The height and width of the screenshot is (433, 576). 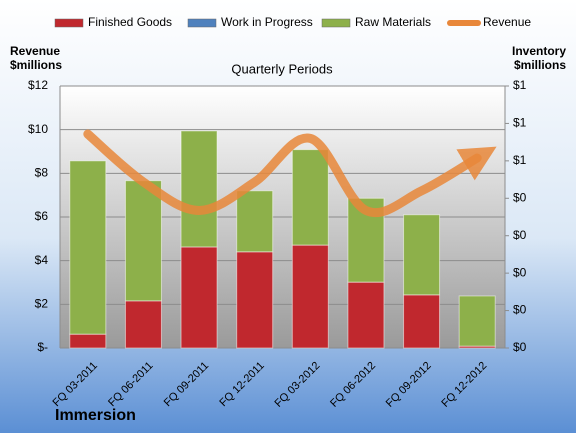 I want to click on legend-label: Revenue, so click(x=507, y=22).